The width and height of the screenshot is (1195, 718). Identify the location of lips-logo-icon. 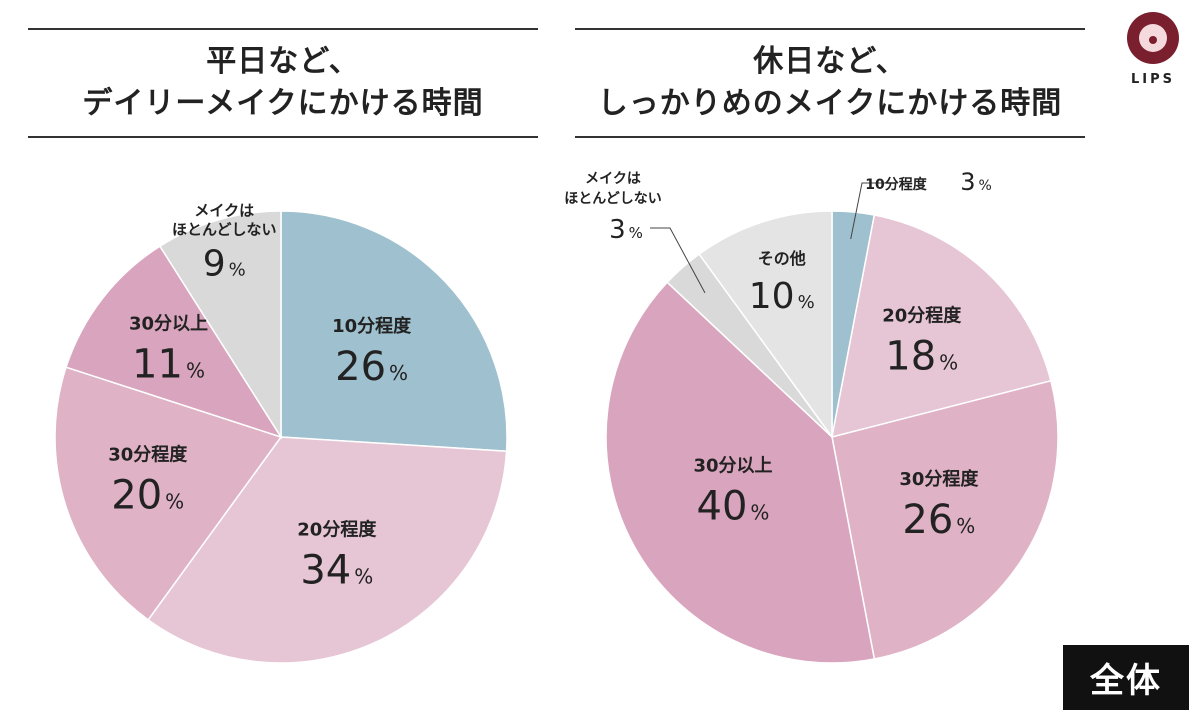
(1153, 38).